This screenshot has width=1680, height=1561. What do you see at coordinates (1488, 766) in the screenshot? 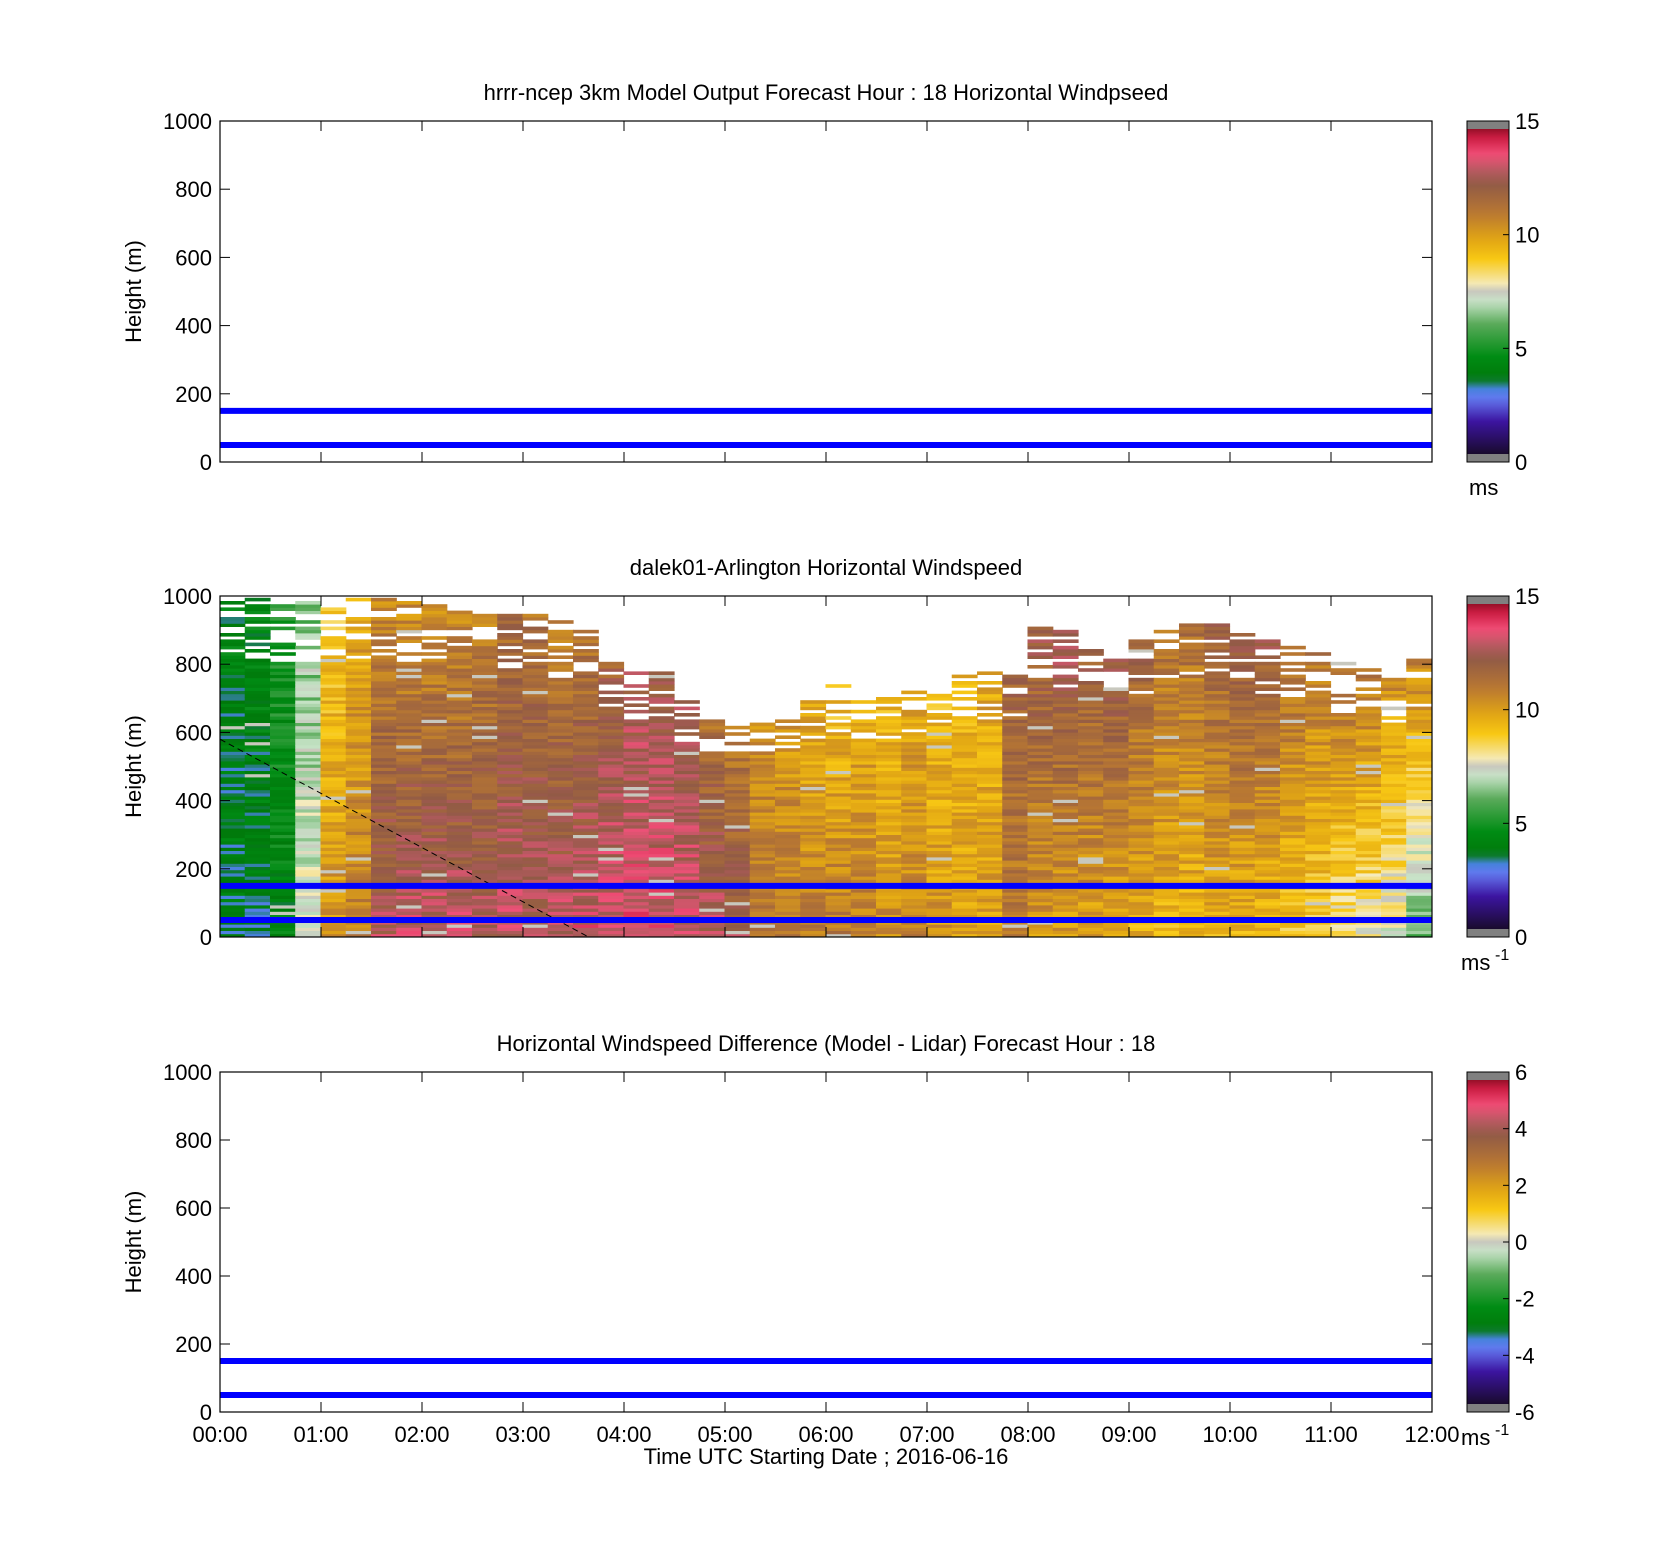
I see `colorbar-scale` at bounding box center [1488, 766].